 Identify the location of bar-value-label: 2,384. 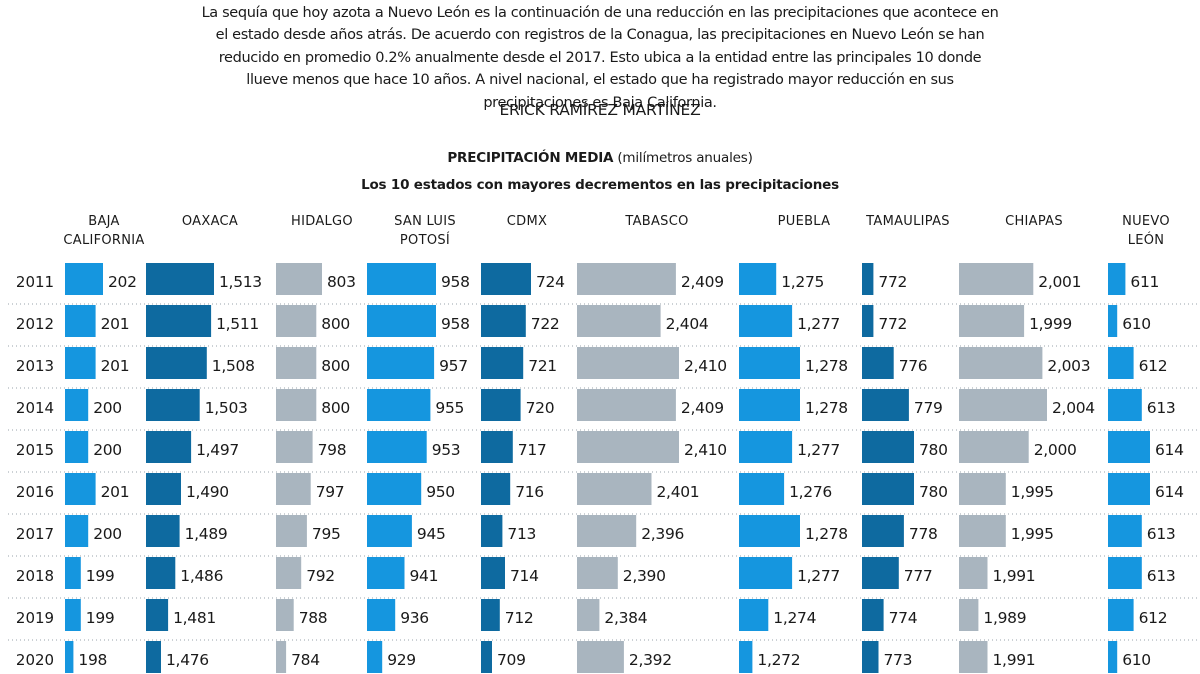
(625, 618).